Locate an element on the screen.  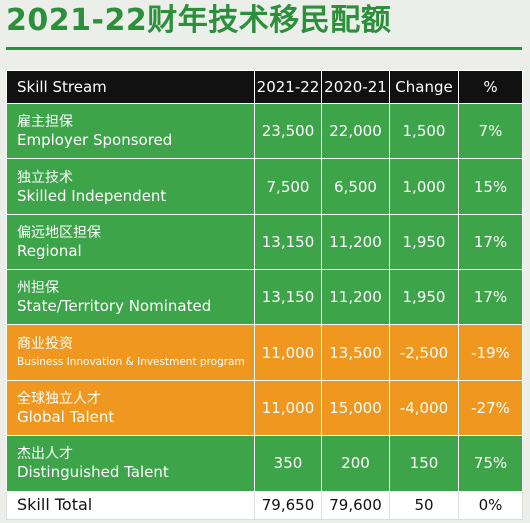
total-row: Skill Total 79,650 79,600 50 0% is located at coordinates (264, 505).